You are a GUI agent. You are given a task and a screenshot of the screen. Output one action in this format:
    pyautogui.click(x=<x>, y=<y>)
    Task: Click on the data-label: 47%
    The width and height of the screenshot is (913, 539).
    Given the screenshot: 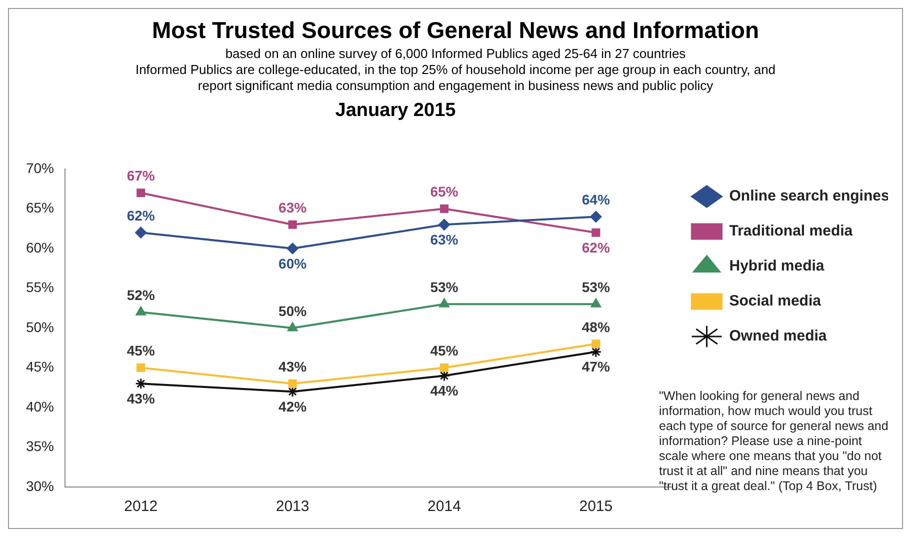 What is the action you would take?
    pyautogui.click(x=596, y=366)
    